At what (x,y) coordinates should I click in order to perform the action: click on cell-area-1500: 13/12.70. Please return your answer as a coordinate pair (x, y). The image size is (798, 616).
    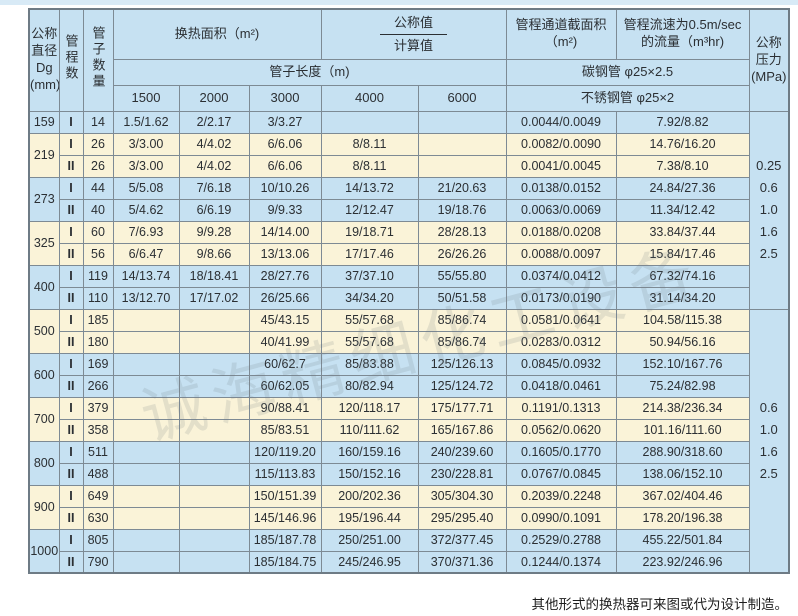
    Looking at the image, I should click on (146, 298).